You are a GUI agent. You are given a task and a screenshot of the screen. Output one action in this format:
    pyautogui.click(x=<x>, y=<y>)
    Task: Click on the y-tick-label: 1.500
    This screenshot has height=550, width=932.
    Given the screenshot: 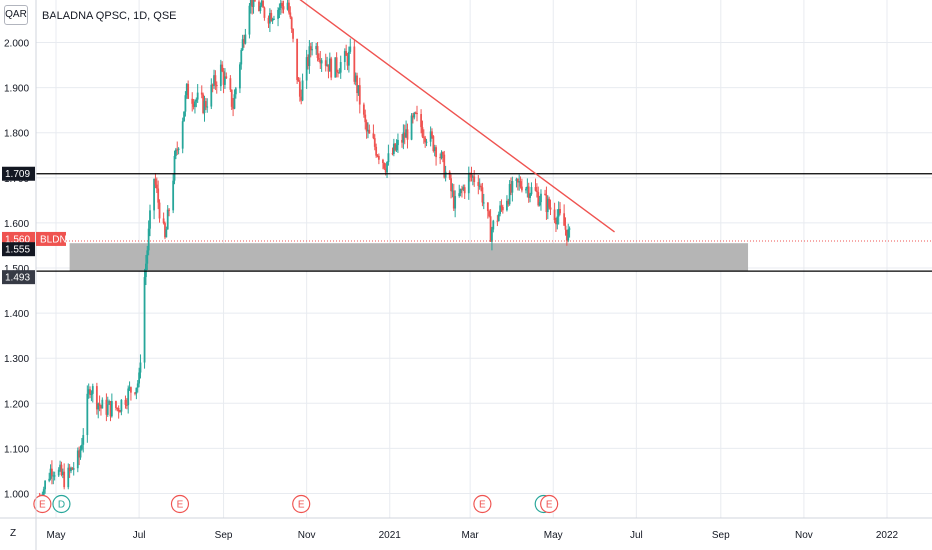 What is the action you would take?
    pyautogui.click(x=16, y=269)
    